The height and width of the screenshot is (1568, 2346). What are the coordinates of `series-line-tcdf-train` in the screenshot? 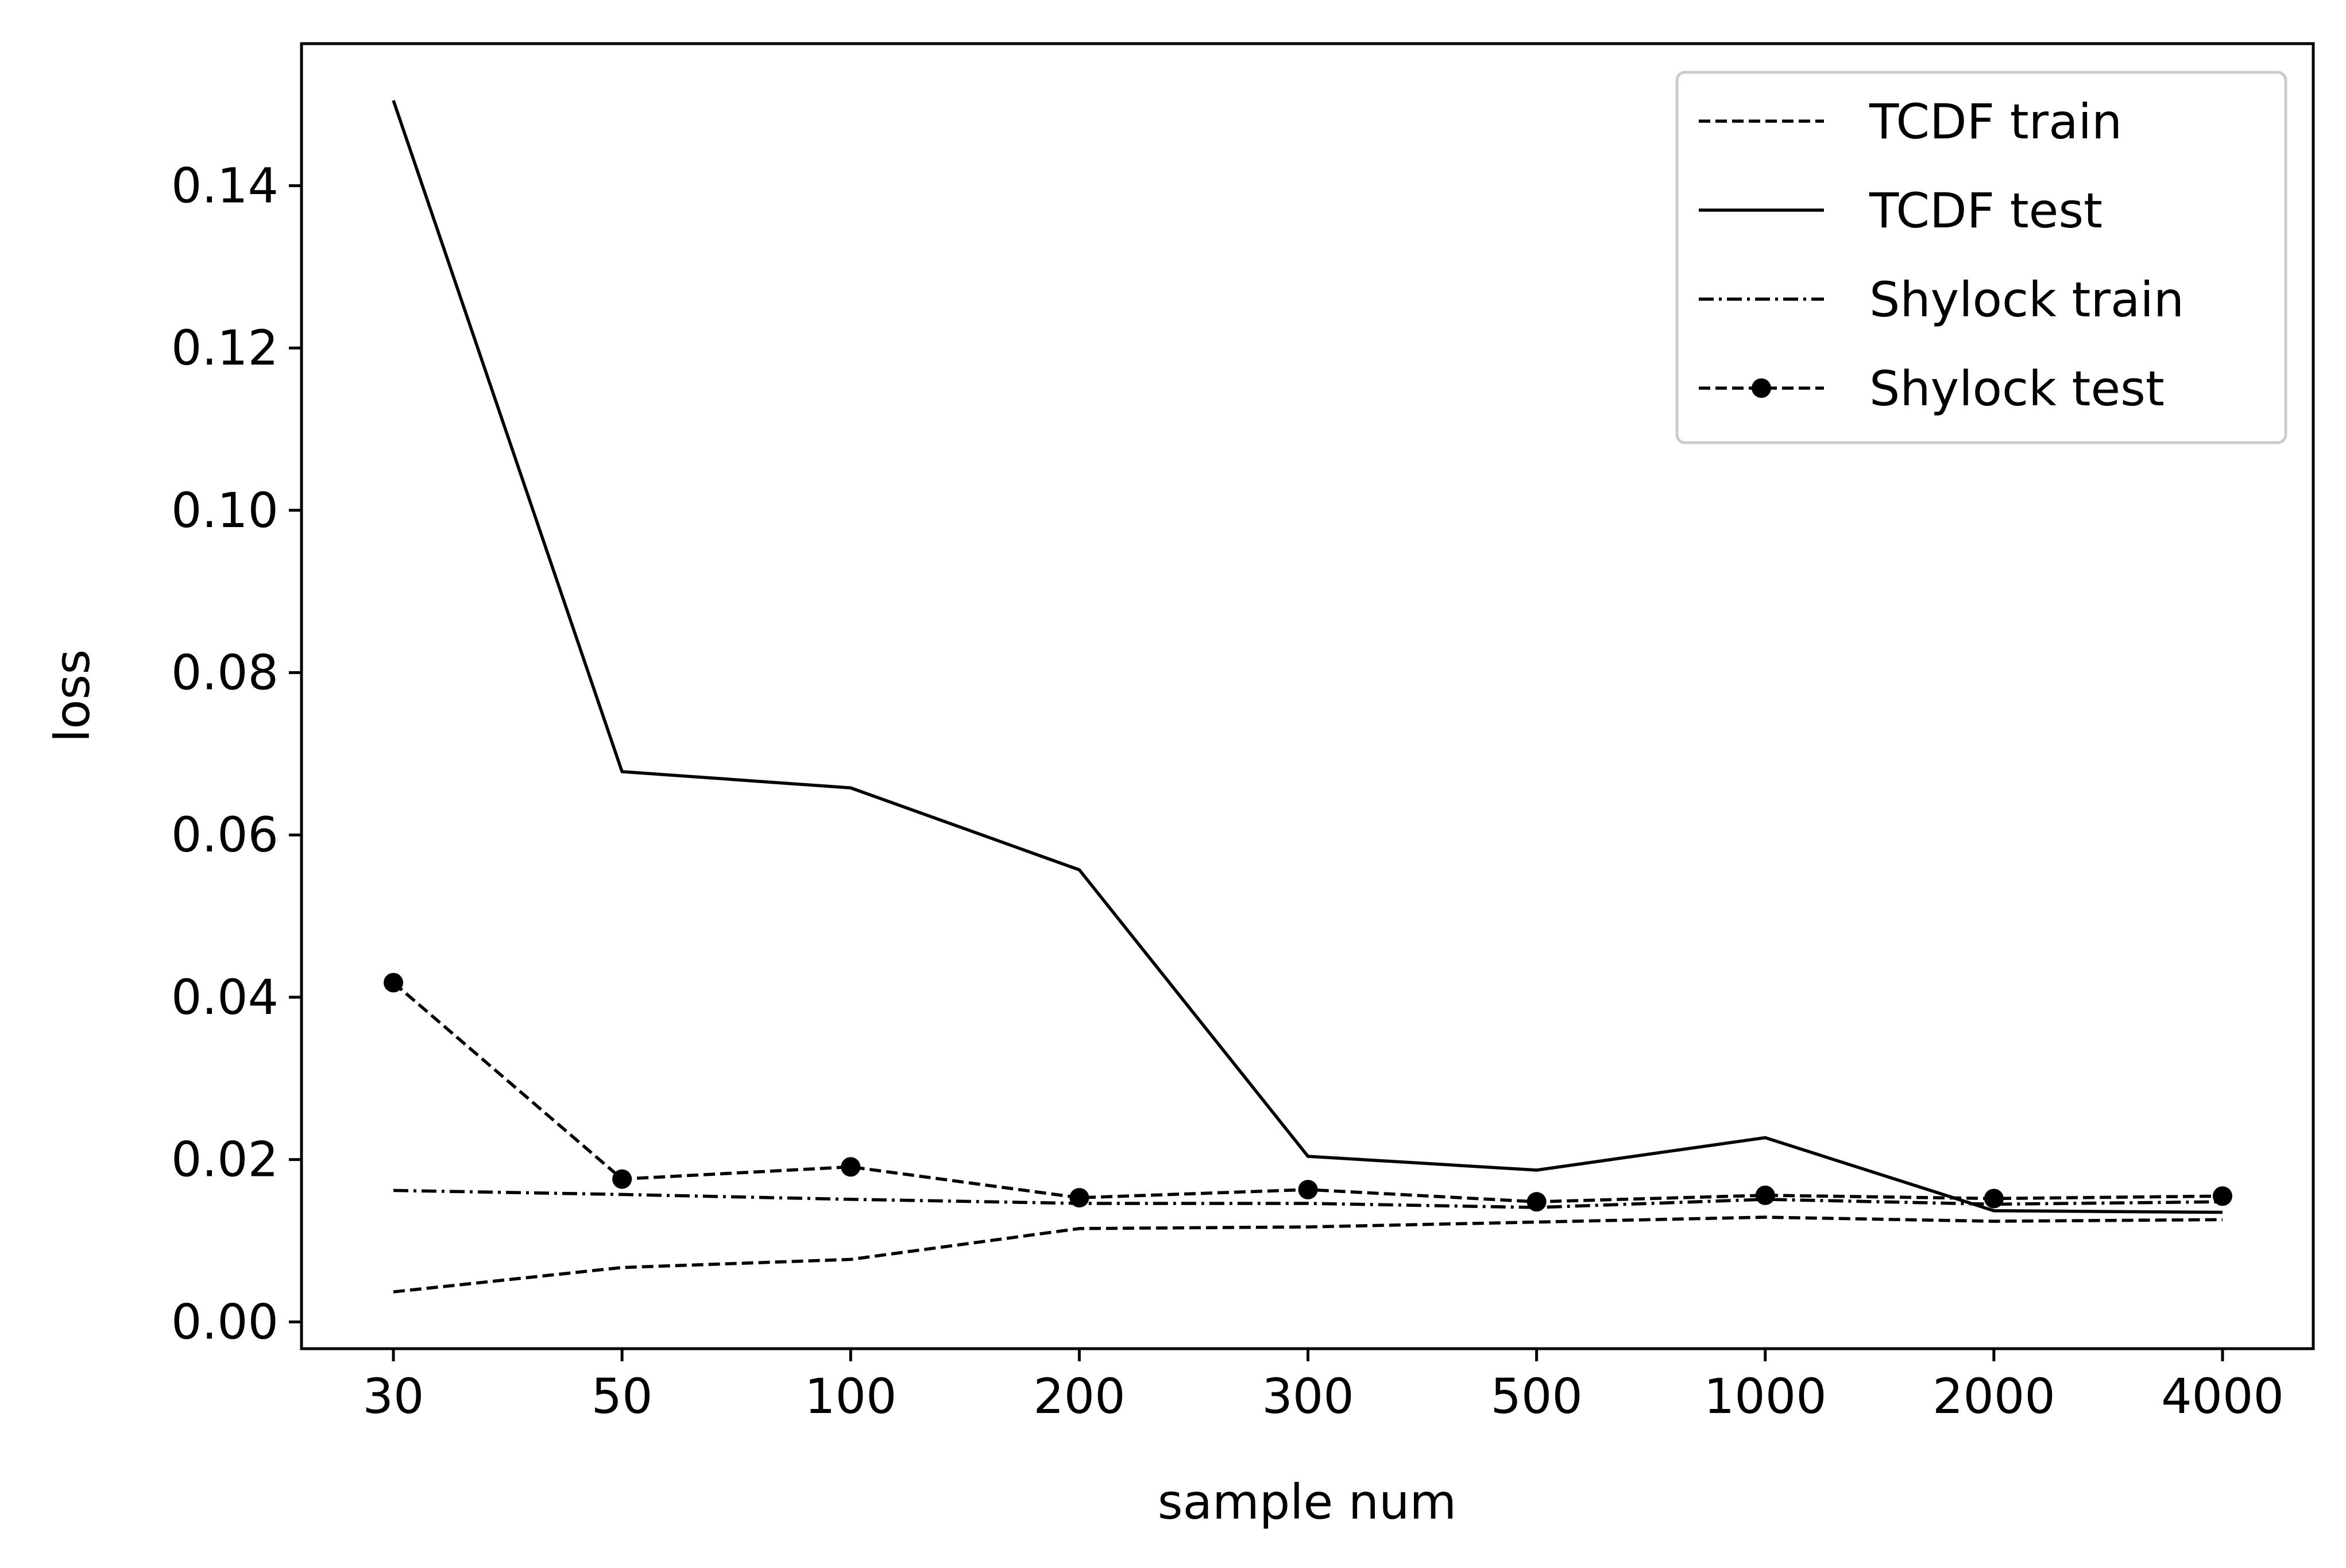 It's located at (1308, 1255).